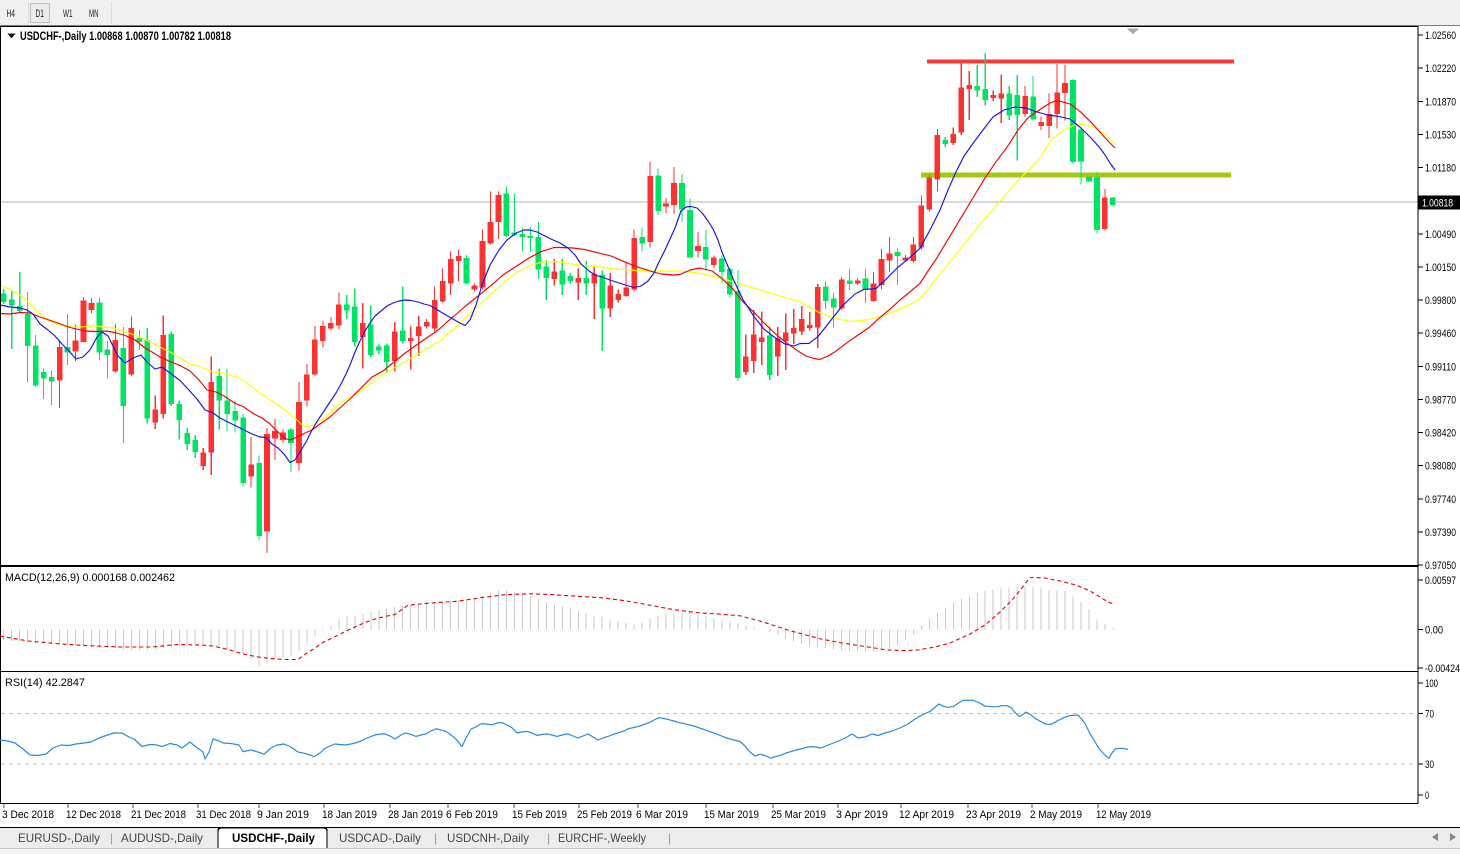  Describe the element at coordinates (90, 578) in the screenshot. I see `svg-text:MACD(12,26,9) 0.000168 0.00246: MACD(12,26,9) 0.000168 0.002462` at that location.